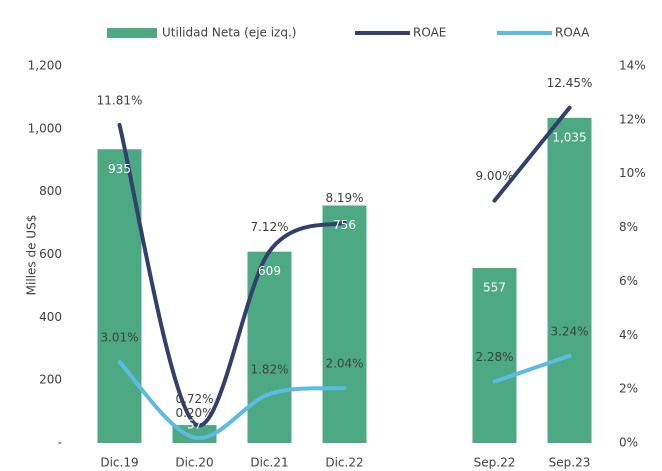 The height and width of the screenshot is (471, 662). I want to click on line-value-label: 0.20%, so click(194, 413).